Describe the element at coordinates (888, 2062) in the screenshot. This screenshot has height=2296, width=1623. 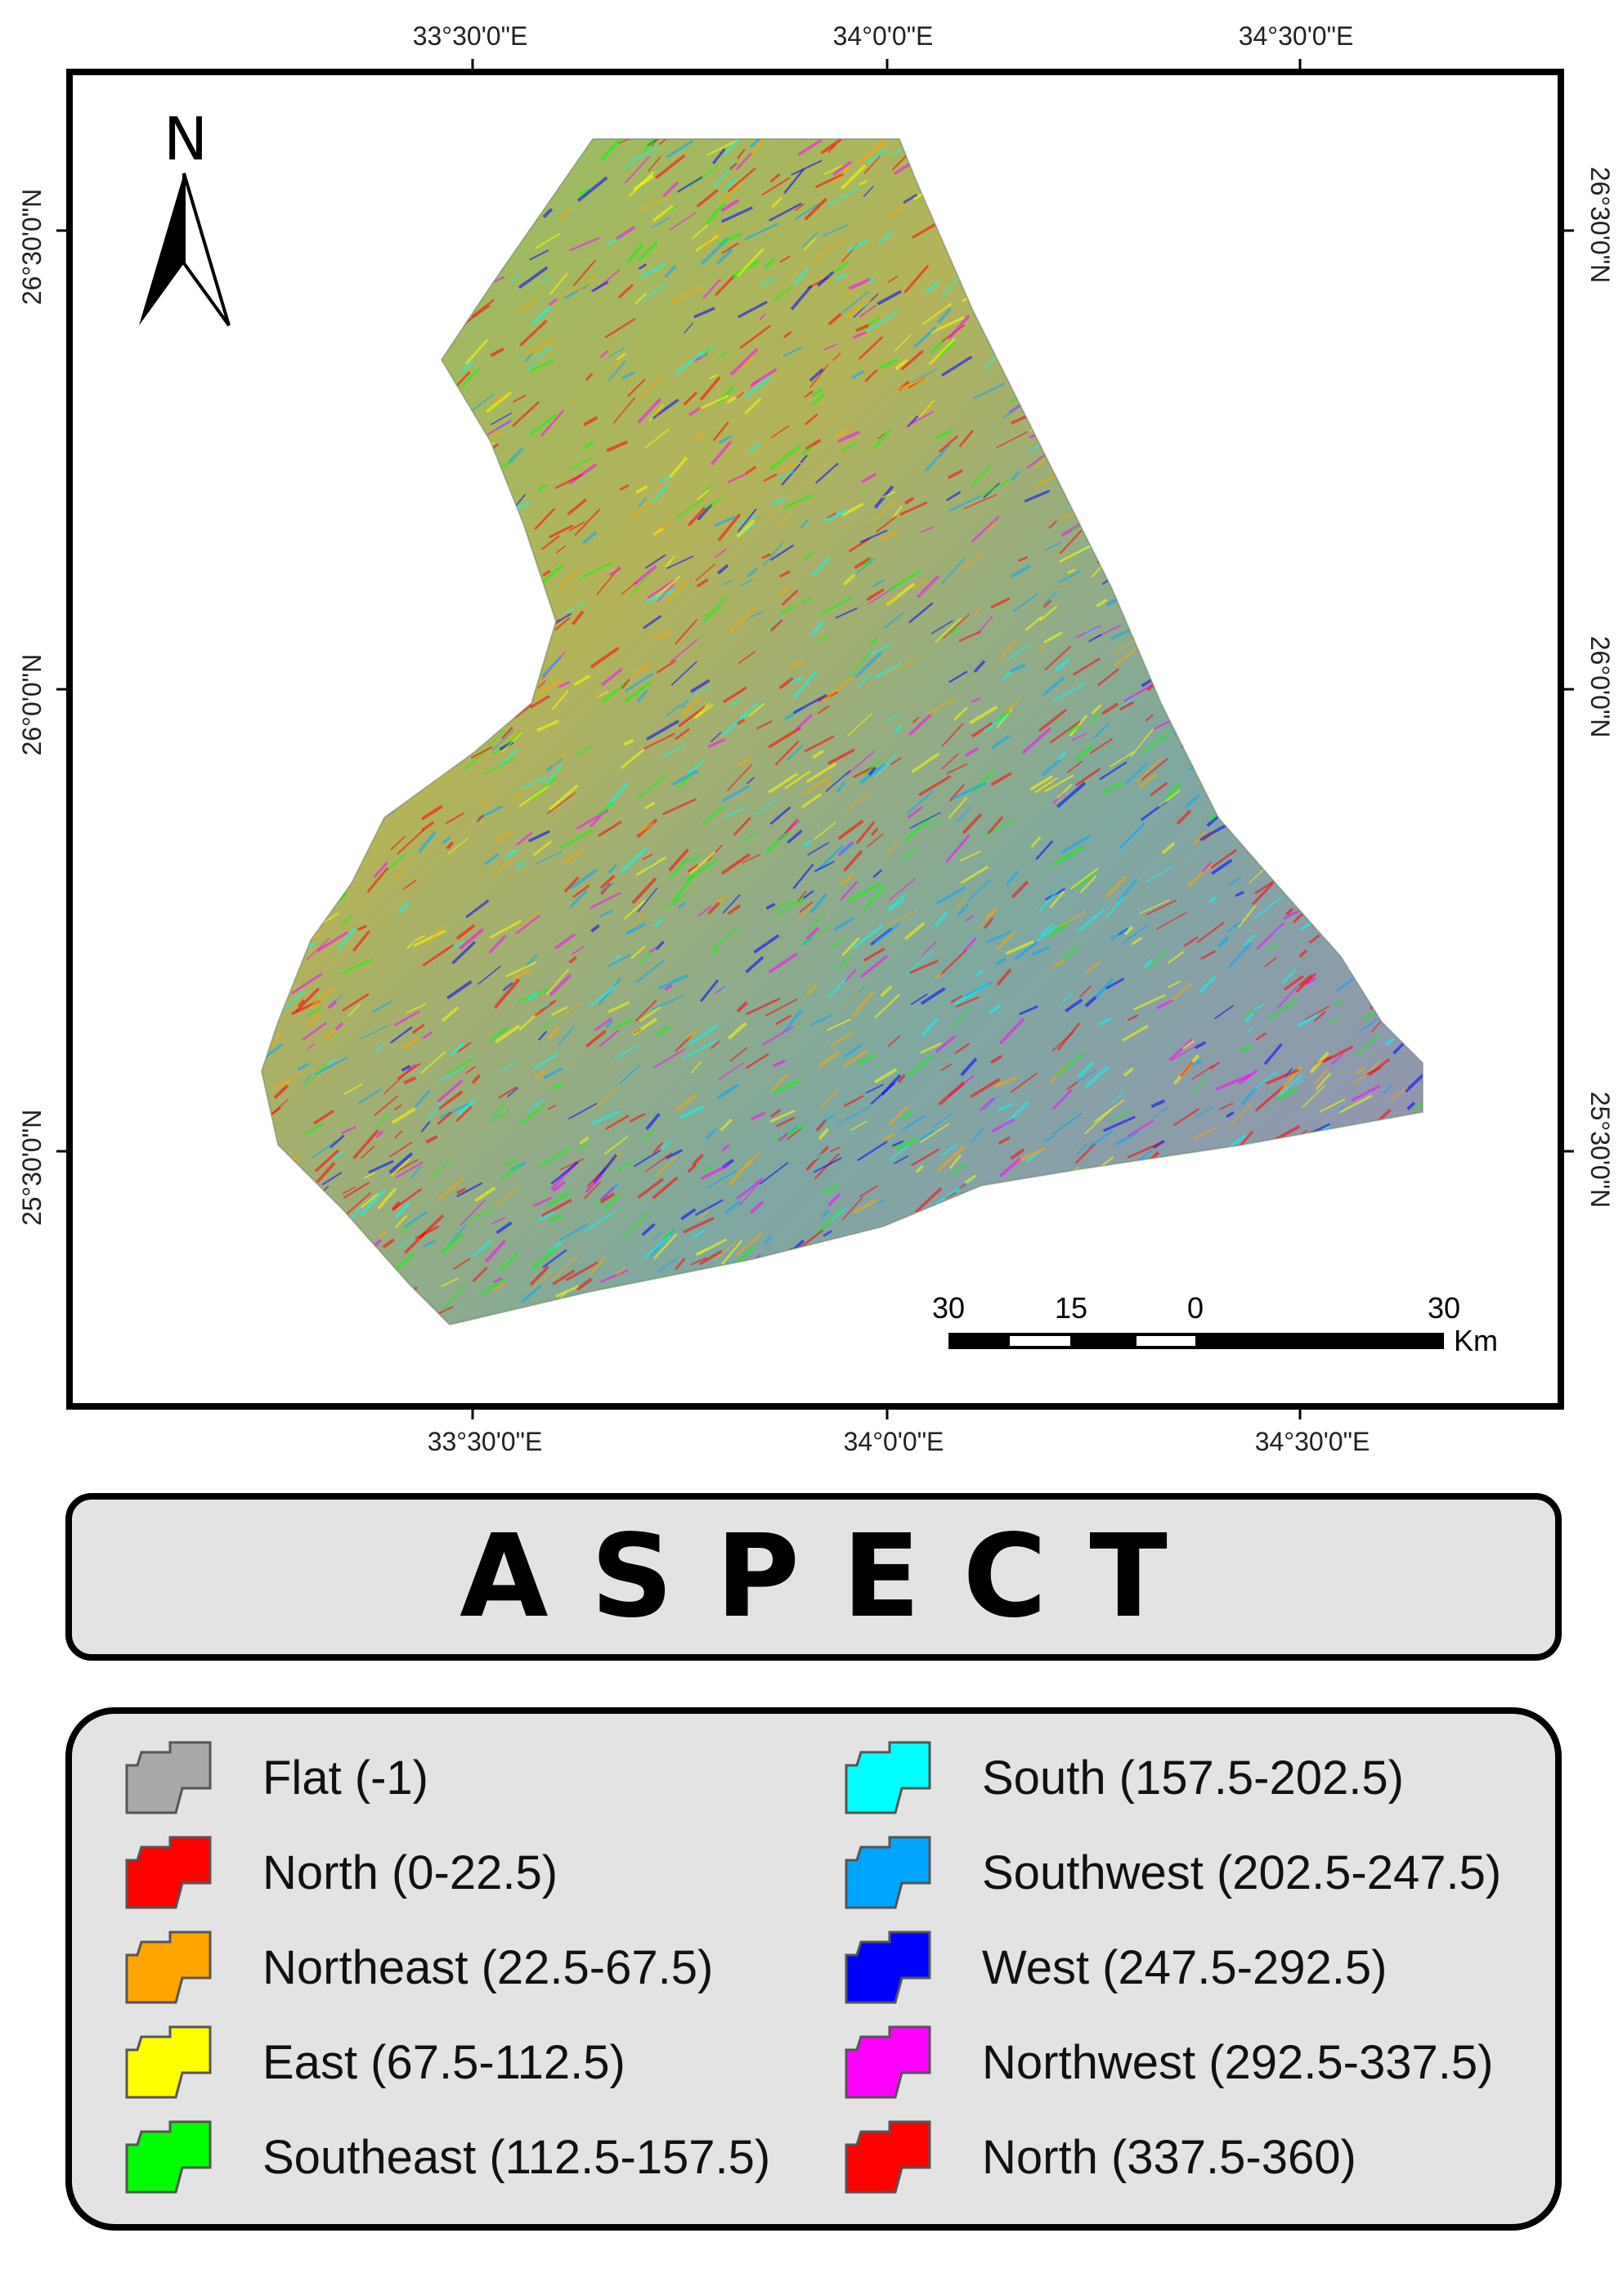
I see `legend-swatch-northwest` at that location.